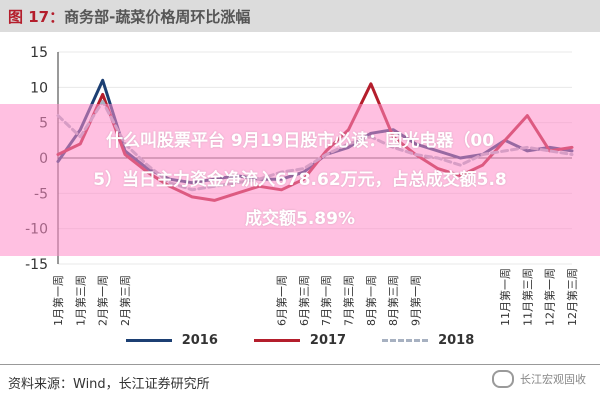  Describe the element at coordinates (109, 384) in the screenshot. I see `source-text: 资料来源：Wind，长江证券研究所` at that location.